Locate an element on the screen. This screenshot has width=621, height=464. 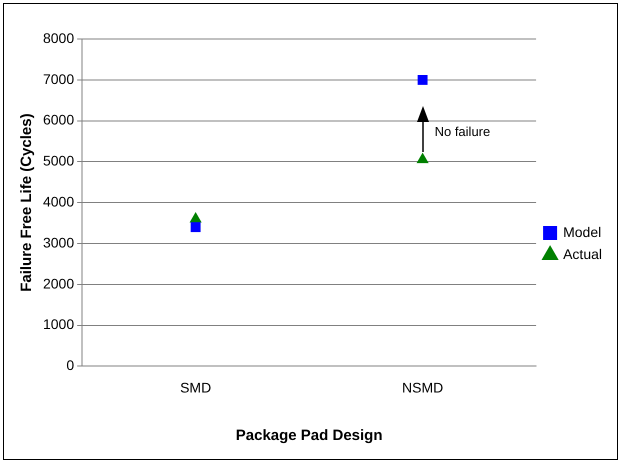
annotation: No failure is located at coordinates (462, 131).